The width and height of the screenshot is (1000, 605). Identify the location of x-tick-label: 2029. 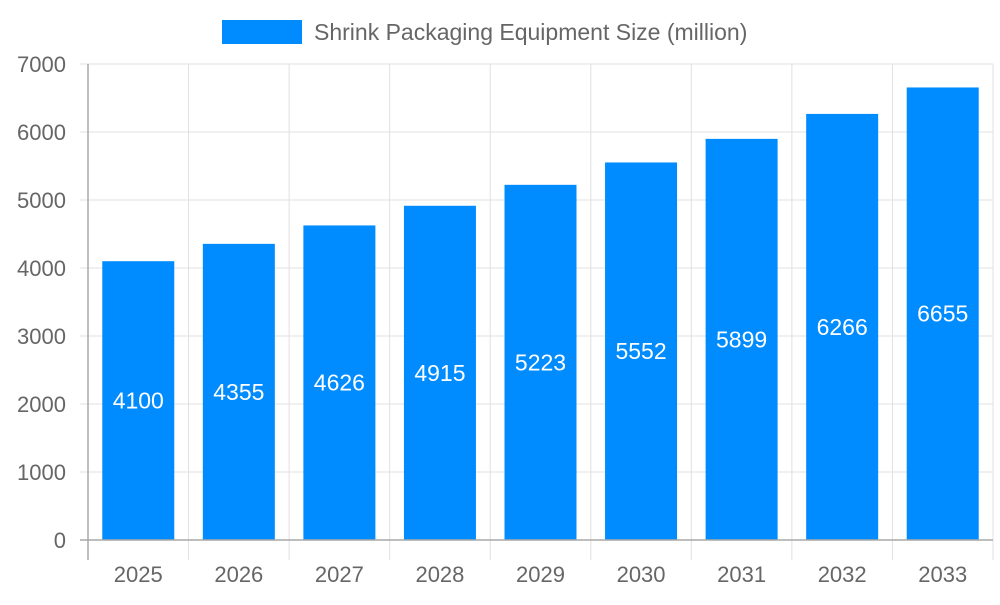
(540, 574).